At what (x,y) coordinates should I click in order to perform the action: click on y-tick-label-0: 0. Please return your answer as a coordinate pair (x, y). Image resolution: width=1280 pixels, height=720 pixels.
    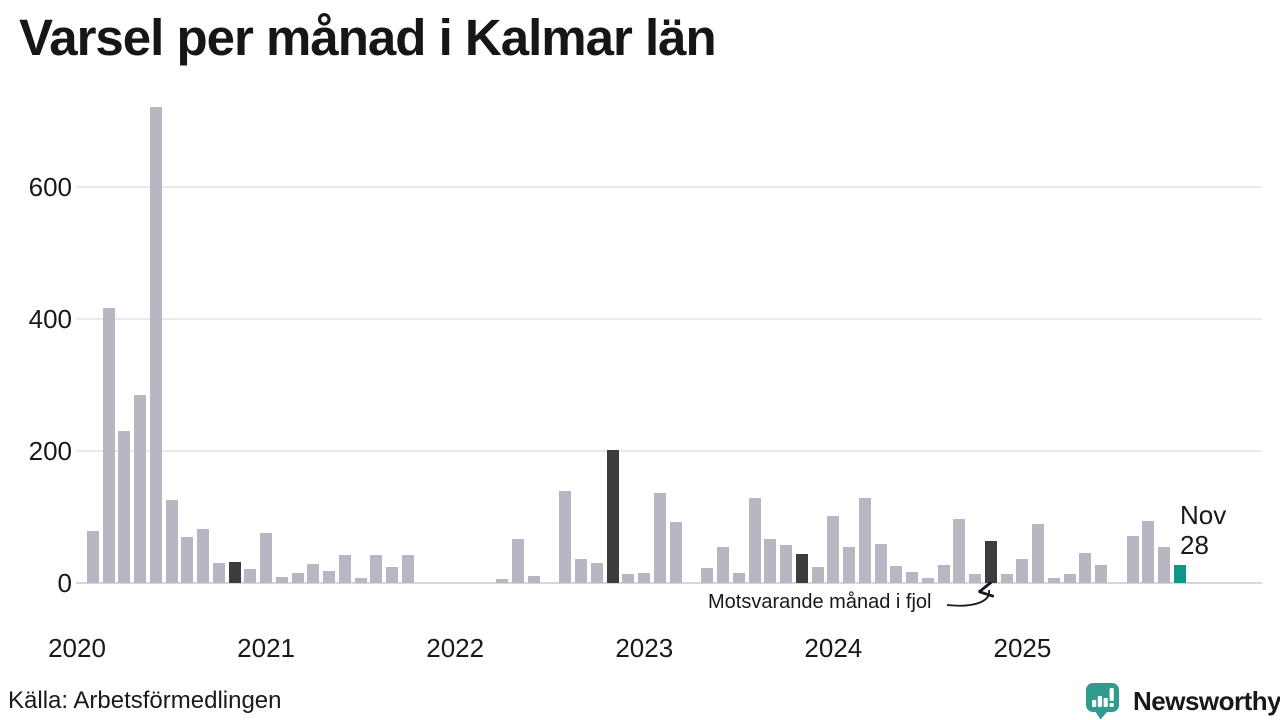
    Looking at the image, I should click on (64, 583).